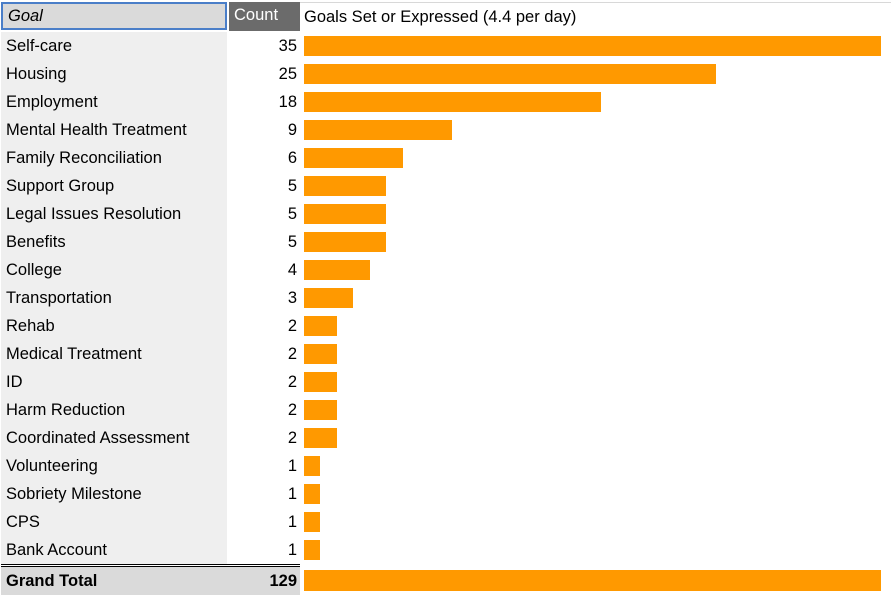  Describe the element at coordinates (36, 242) in the screenshot. I see `goal-label: Benefits` at that location.